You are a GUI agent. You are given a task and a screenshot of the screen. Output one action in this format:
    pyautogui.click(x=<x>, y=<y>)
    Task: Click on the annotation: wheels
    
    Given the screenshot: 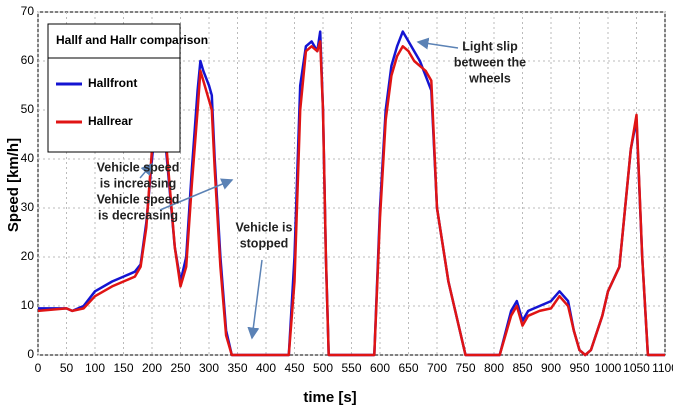 What is the action you would take?
    pyautogui.click(x=489, y=78)
    